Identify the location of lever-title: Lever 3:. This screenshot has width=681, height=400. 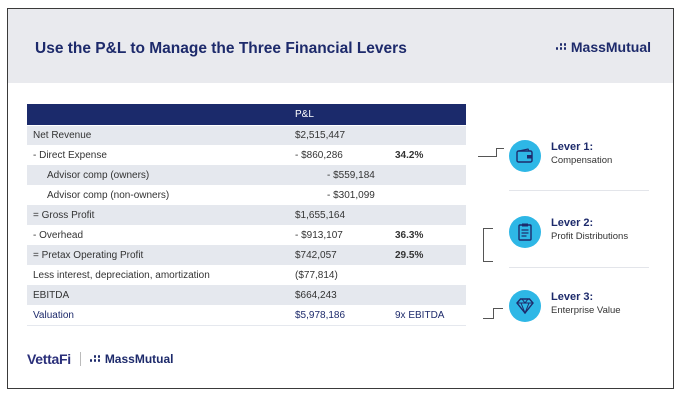
(572, 297).